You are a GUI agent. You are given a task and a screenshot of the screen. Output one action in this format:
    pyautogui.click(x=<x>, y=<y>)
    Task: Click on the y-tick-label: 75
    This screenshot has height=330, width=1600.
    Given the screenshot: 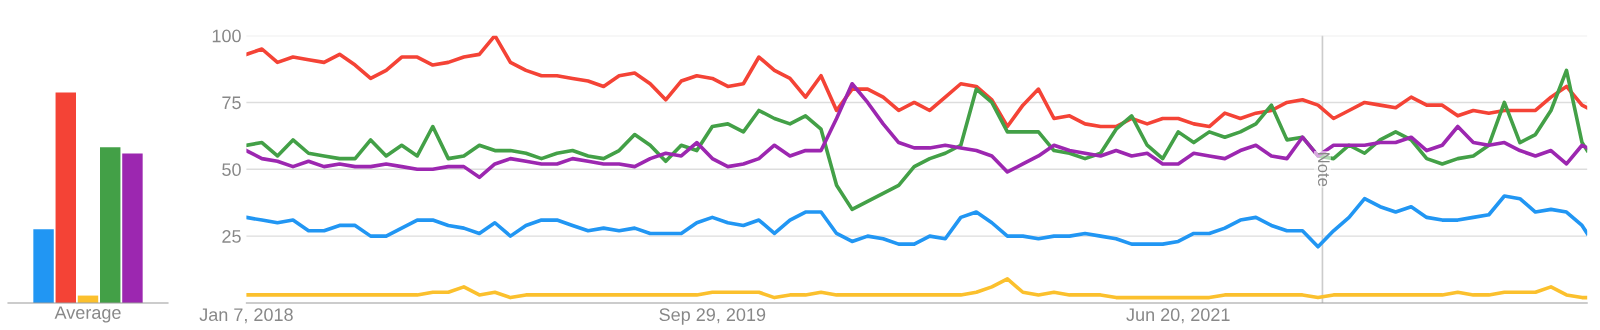 What is the action you would take?
    pyautogui.click(x=231, y=103)
    